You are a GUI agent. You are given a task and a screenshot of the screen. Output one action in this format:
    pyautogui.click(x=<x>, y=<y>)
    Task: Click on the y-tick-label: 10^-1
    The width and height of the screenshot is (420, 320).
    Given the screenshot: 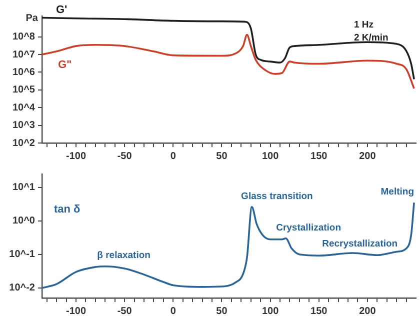 What is the action you would take?
    pyautogui.click(x=22, y=254)
    